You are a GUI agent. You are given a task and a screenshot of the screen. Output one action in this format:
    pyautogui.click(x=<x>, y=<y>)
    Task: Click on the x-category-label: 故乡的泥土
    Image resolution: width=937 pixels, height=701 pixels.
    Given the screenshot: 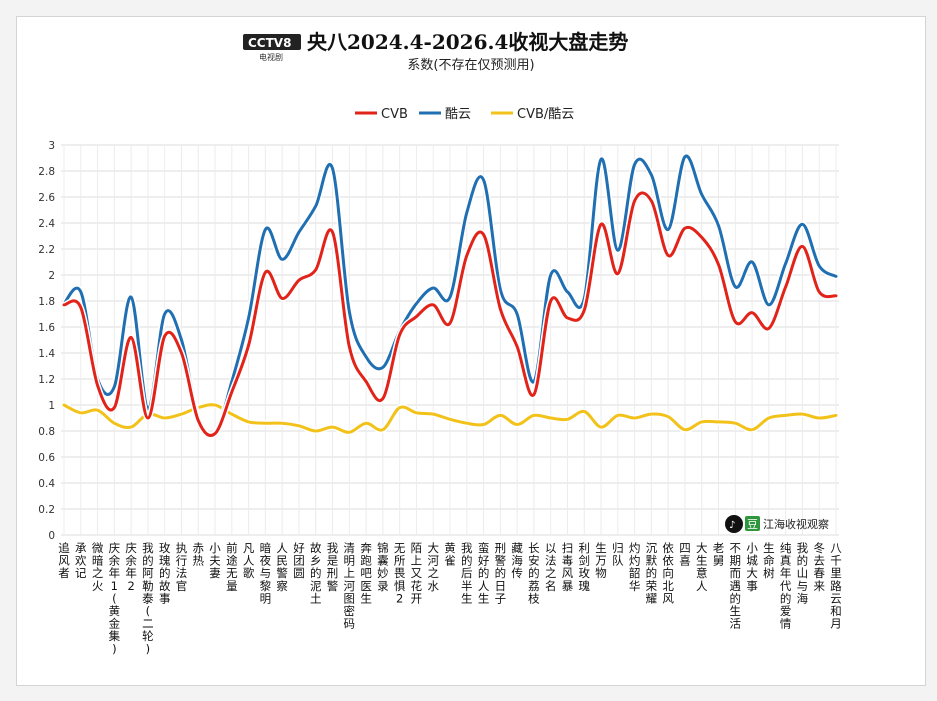 What is the action you would take?
    pyautogui.click(x=316, y=573)
    